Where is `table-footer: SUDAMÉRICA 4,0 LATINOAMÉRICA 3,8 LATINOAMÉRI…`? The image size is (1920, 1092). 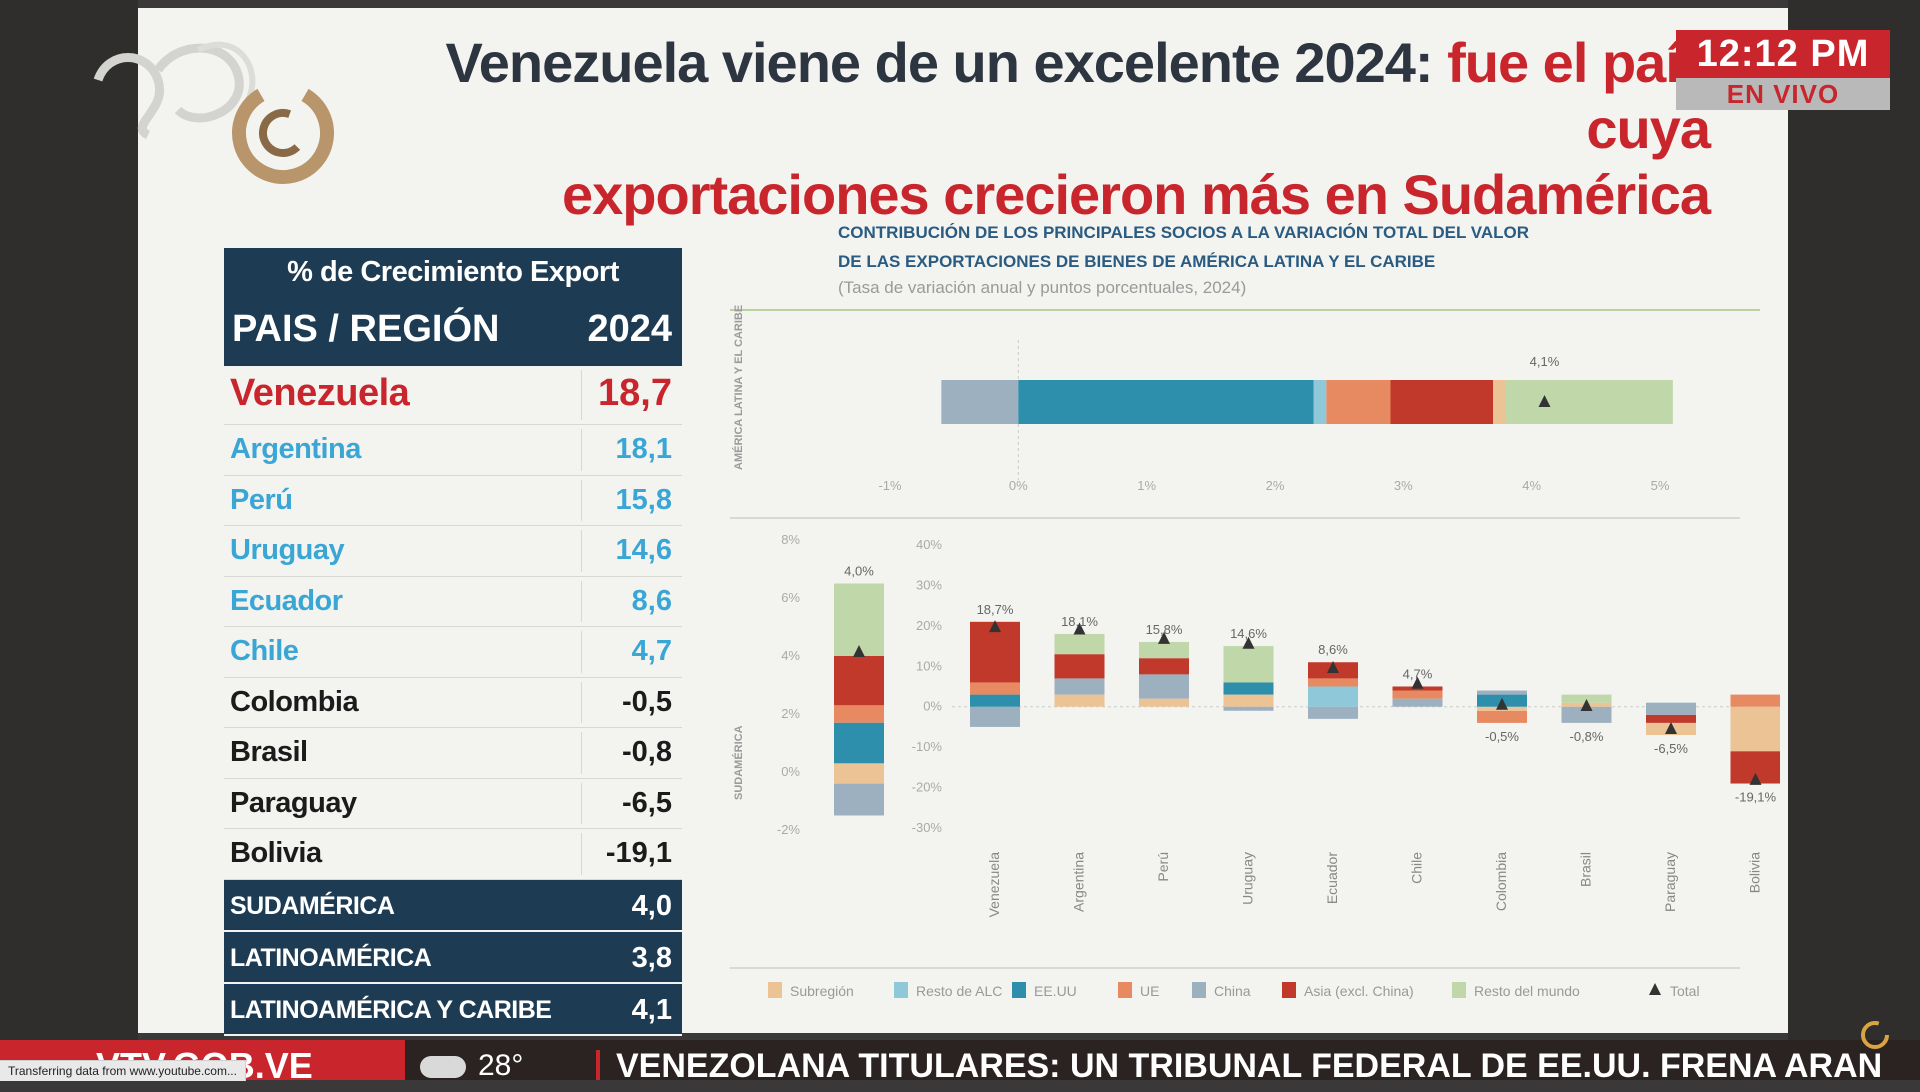
table-footer: SUDAMÉRICA 4,0 LATINOAMÉRICA 3,8 LATINOAMÉRI… is located at coordinates (453, 957).